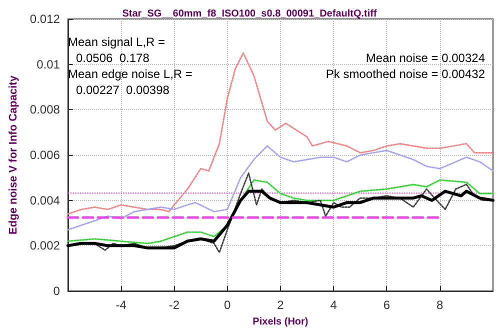 The image size is (499, 333). What do you see at coordinates (45, 200) in the screenshot?
I see `y-tick-label: 0.004` at bounding box center [45, 200].